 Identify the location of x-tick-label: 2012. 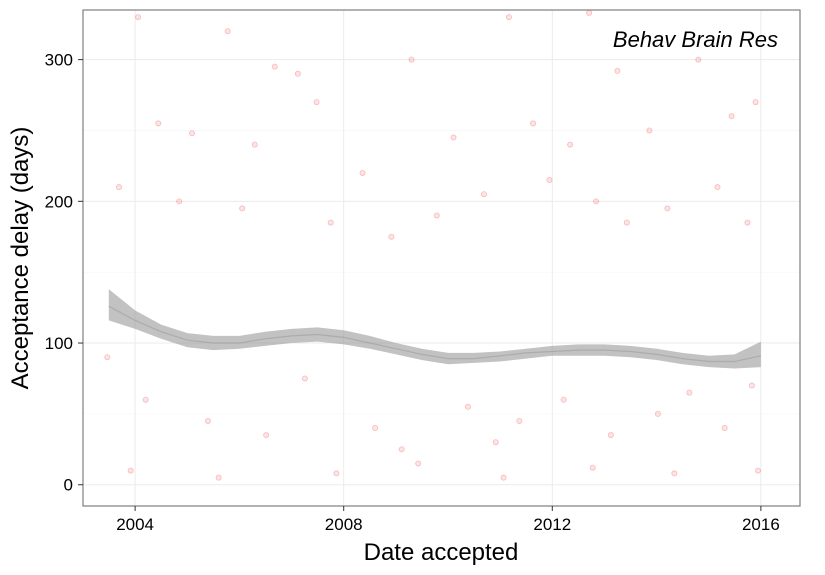
(552, 524).